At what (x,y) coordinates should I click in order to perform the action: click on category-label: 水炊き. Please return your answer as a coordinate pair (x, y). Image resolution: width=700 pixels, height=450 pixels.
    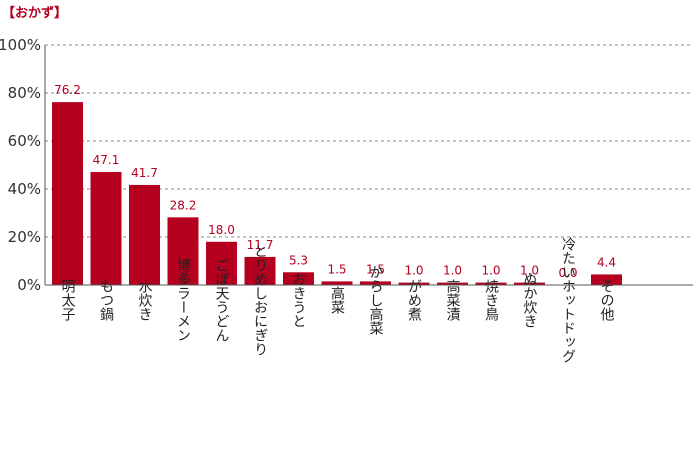
    Looking at the image, I should click on (145, 300).